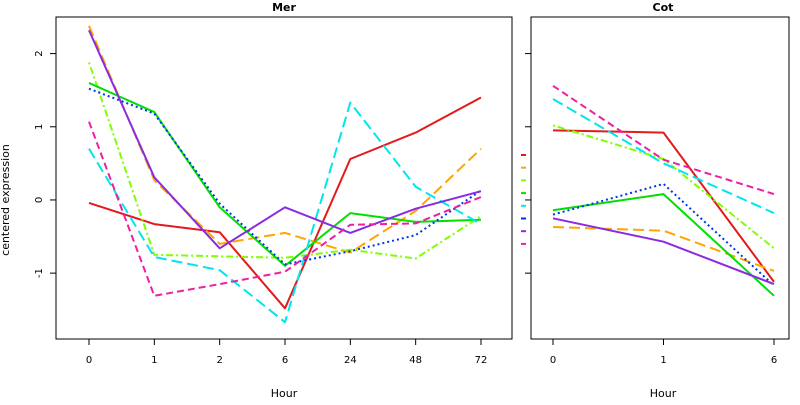 The width and height of the screenshot is (800, 405). What do you see at coordinates (663, 249) in the screenshot?
I see `series-line-cot-orange` at bounding box center [663, 249].